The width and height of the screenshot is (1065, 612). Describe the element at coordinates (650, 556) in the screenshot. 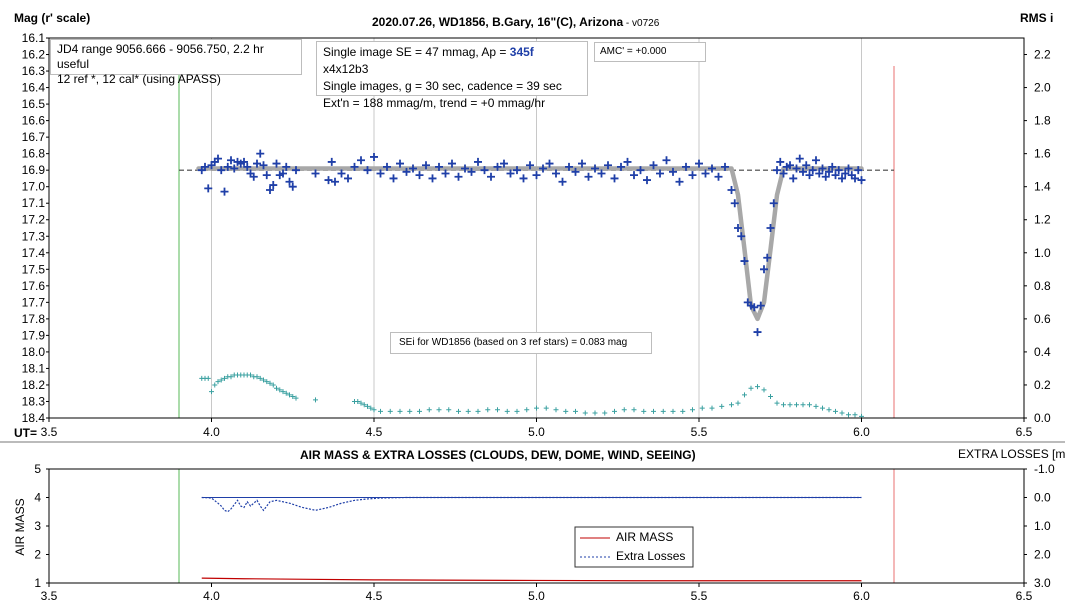

I see `legend-extra-label: Extra Losses` at that location.